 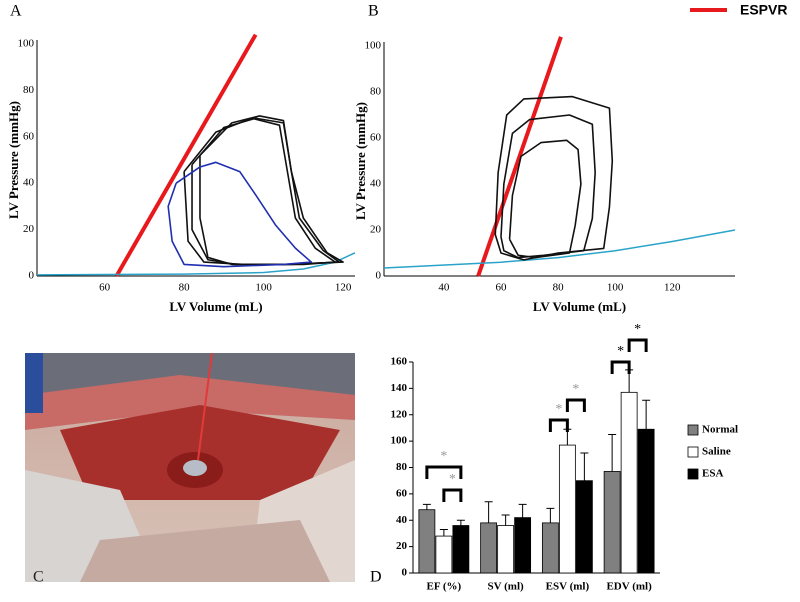 I want to click on legend-label: Saline, so click(x=716, y=452).